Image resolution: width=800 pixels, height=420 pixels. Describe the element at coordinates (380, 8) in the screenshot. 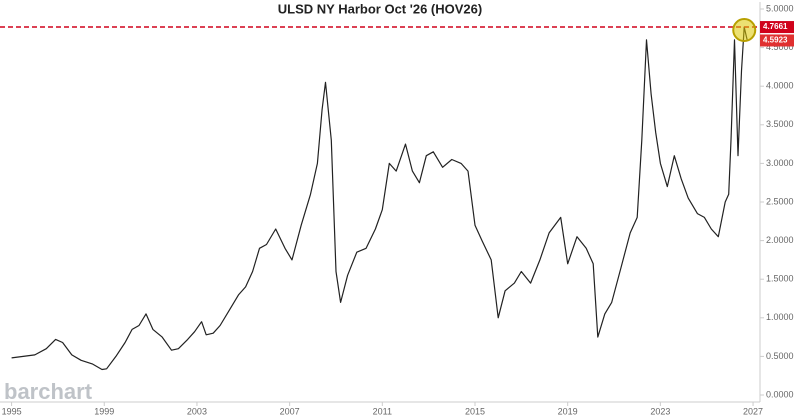

I see `chart-title: ULSD NY Harbor Oct '26 (HOV26)` at that location.